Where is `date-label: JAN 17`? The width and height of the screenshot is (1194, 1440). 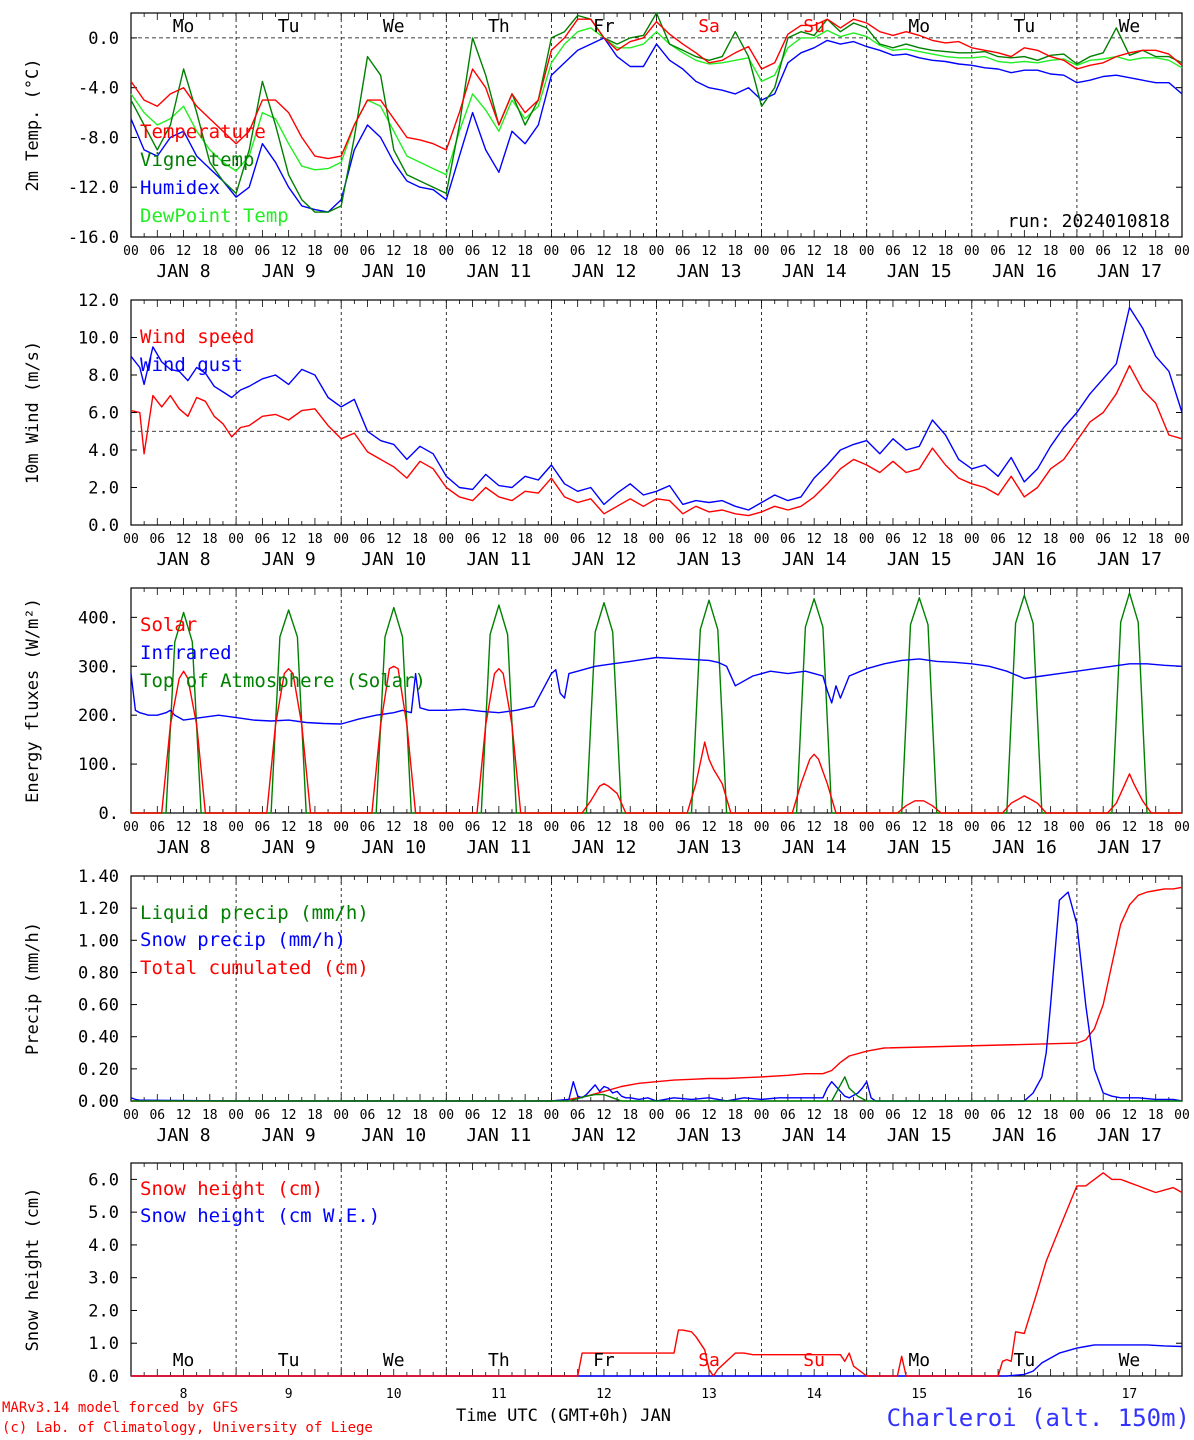
date-label: JAN 17 is located at coordinates (1129, 559).